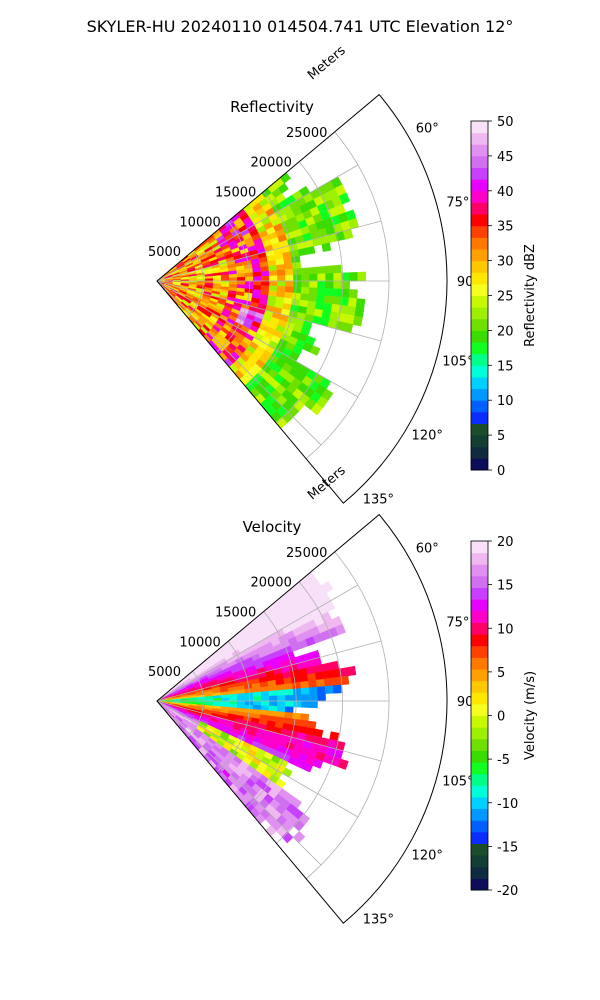 This screenshot has width=600, height=1000. Describe the element at coordinates (378, 919) in the screenshot. I see `angle-tick-label: 135°` at that location.